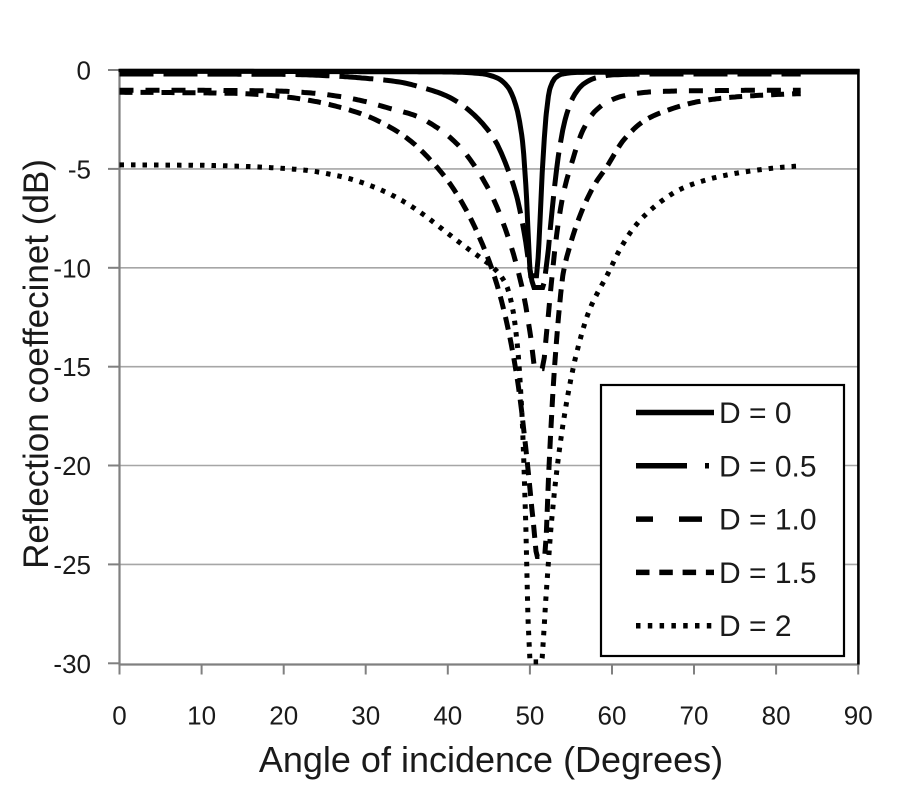 The image size is (900, 800). Describe the element at coordinates (768, 520) in the screenshot. I see `svg-text: D = 1.0` at that location.